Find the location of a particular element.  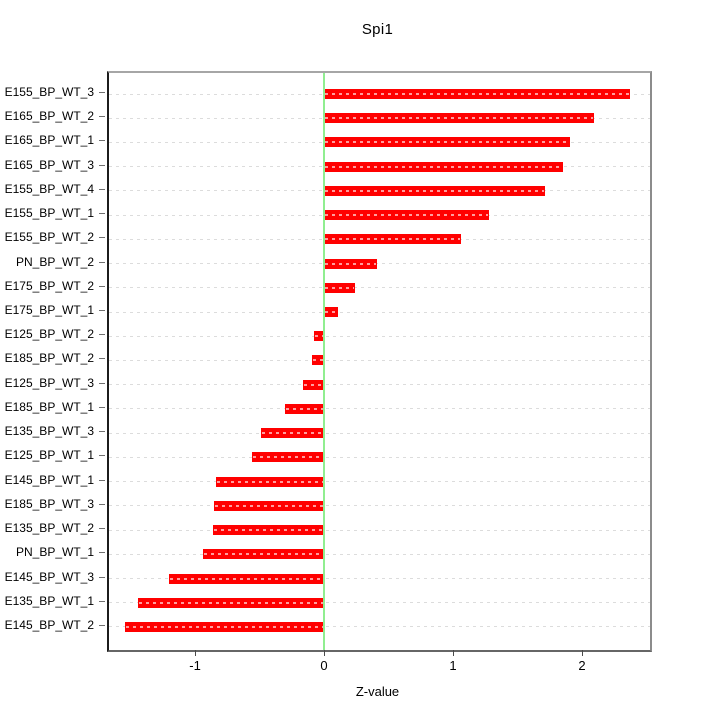

y-axis-label: E135_BP_WT_2 is located at coordinates (49, 528).